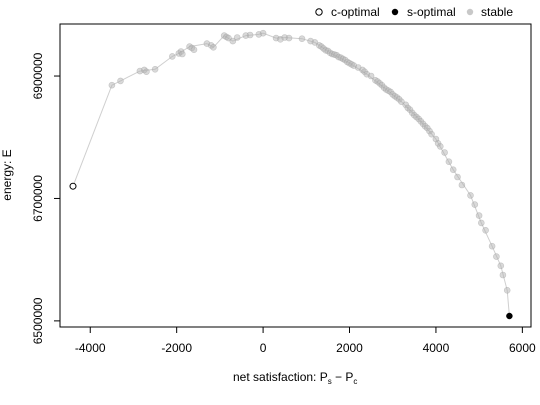 The image size is (540, 405). Describe the element at coordinates (355, 12) in the screenshot. I see `legend-label-c-optimal: c-optimal` at that location.